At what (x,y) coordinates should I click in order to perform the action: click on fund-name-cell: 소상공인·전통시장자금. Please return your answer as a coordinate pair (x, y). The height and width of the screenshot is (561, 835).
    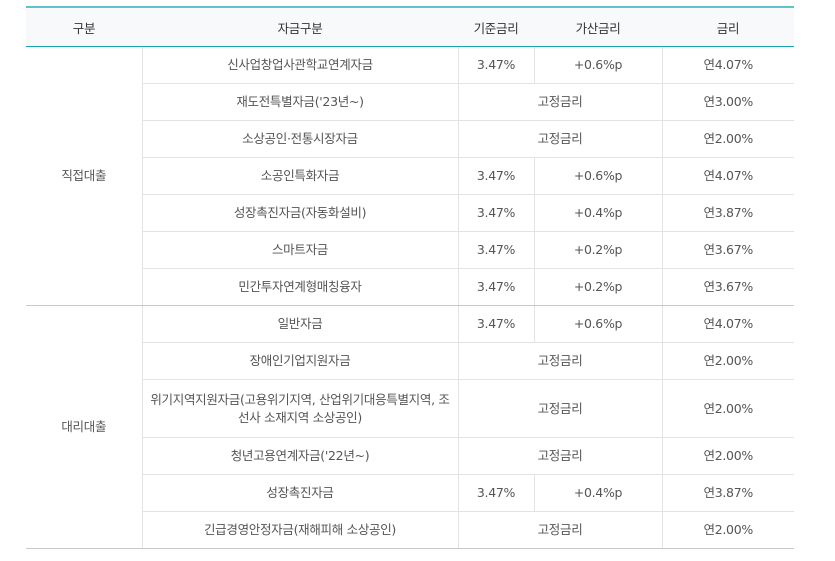
    Looking at the image, I should click on (299, 139).